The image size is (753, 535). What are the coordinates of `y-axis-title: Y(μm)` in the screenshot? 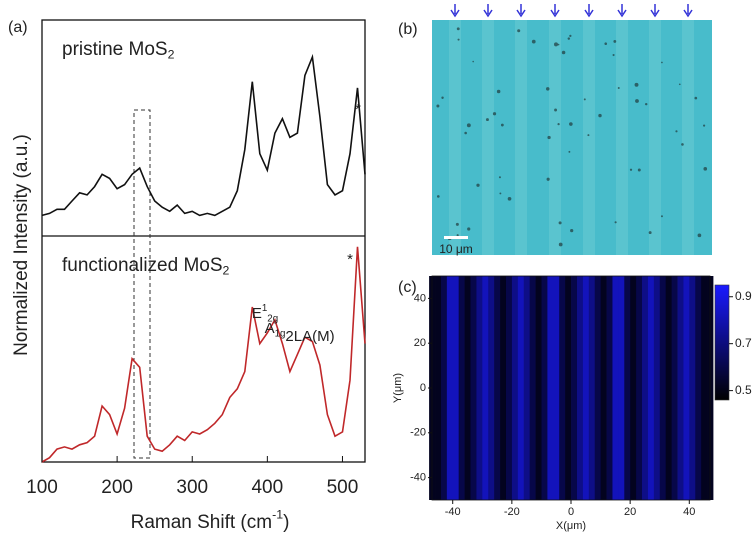 It's located at (398, 388).